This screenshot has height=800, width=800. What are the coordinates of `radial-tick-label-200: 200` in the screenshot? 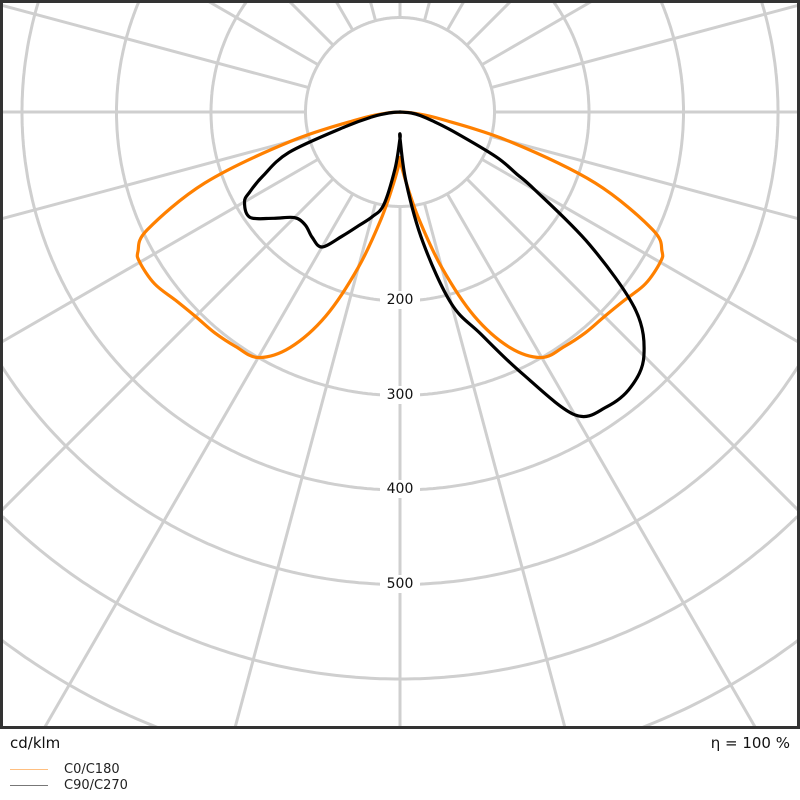 It's located at (400, 300).